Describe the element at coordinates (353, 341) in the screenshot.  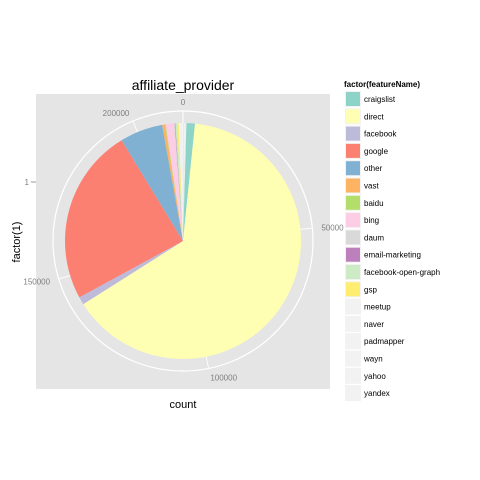
I see `legend-swatch-padmapper` at that location.